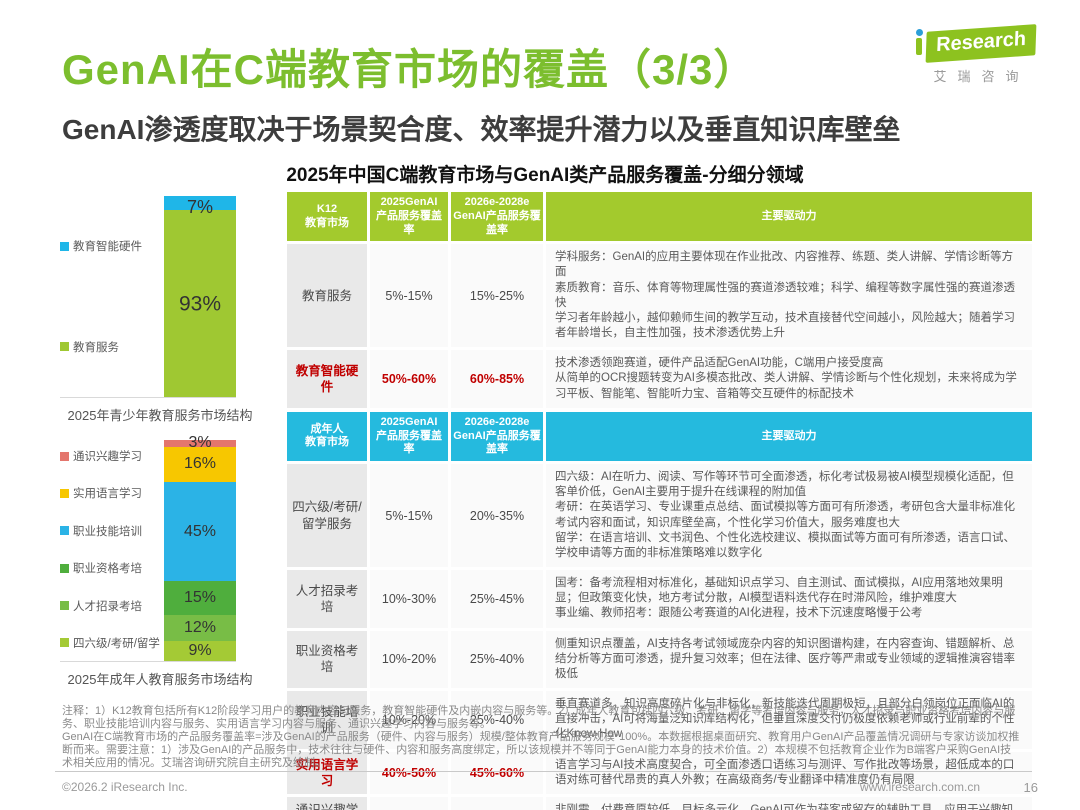 This screenshot has width=1080, height=810. Describe the element at coordinates (160, 415) in the screenshot. I see `chart-caption: 2025年青少年教育服务市场结构` at that location.